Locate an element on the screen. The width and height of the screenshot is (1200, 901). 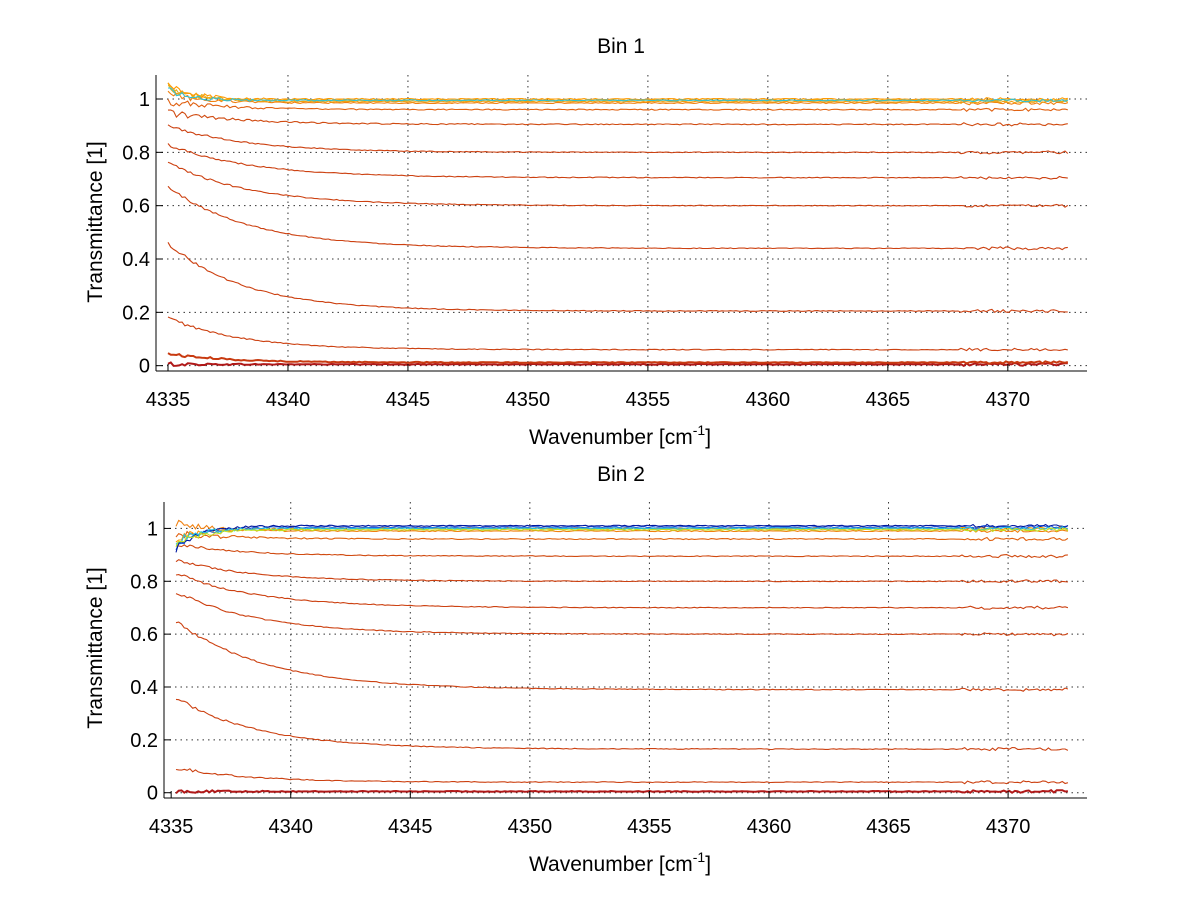
series-line-s12 is located at coordinates (618, 94).